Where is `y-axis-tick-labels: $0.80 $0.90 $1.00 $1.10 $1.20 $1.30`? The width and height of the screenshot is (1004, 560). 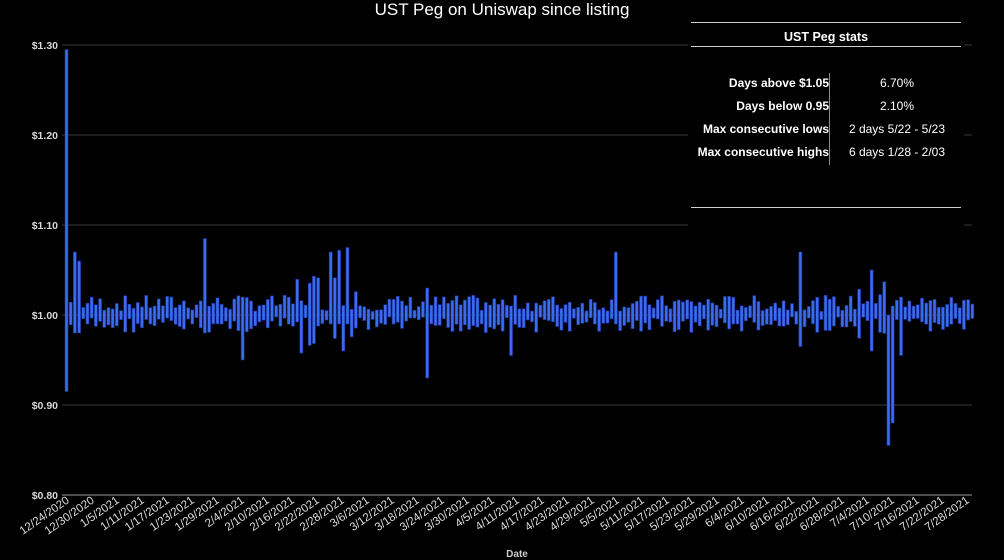
y-axis-tick-labels: $0.80 $0.90 $1.00 $1.10 $1.20 $1.30 is located at coordinates (45, 271).